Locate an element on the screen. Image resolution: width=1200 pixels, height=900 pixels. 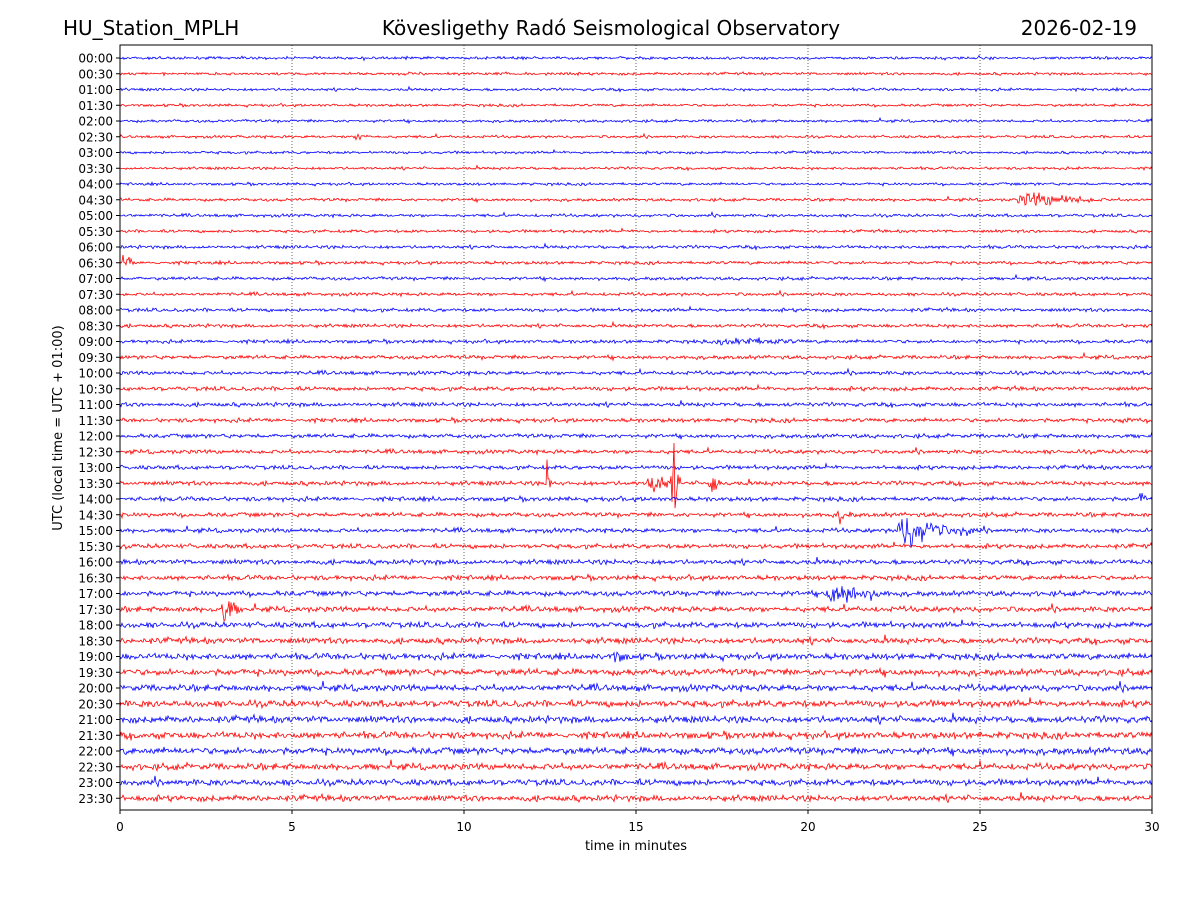
y-tick-label: 12:00 is located at coordinates (95, 437).